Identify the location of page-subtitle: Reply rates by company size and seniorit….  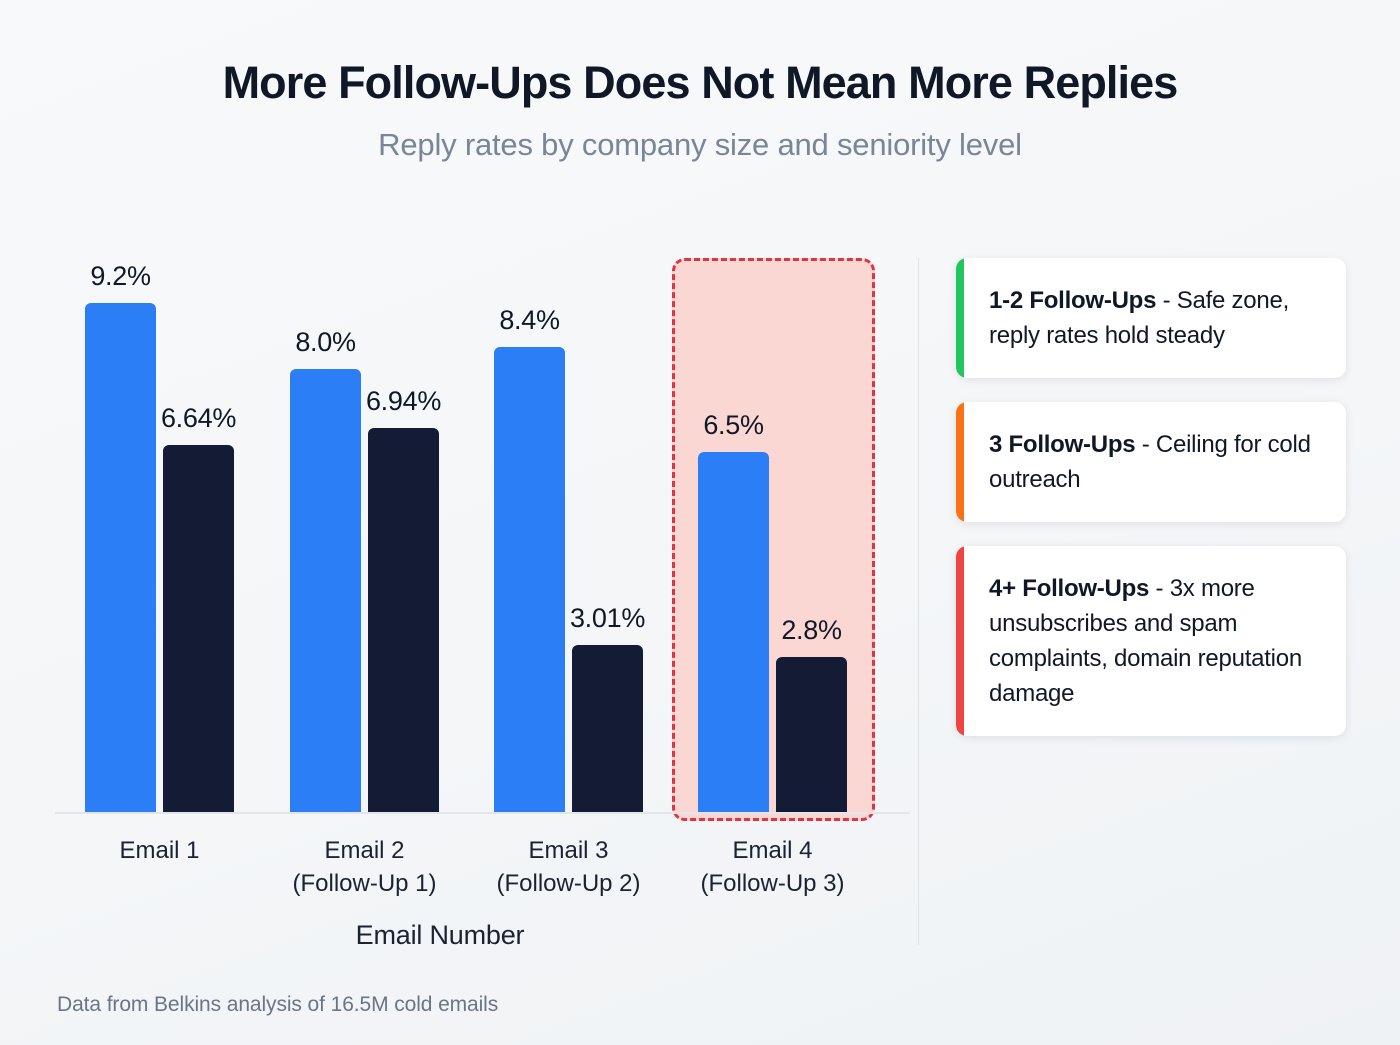
(700, 145).